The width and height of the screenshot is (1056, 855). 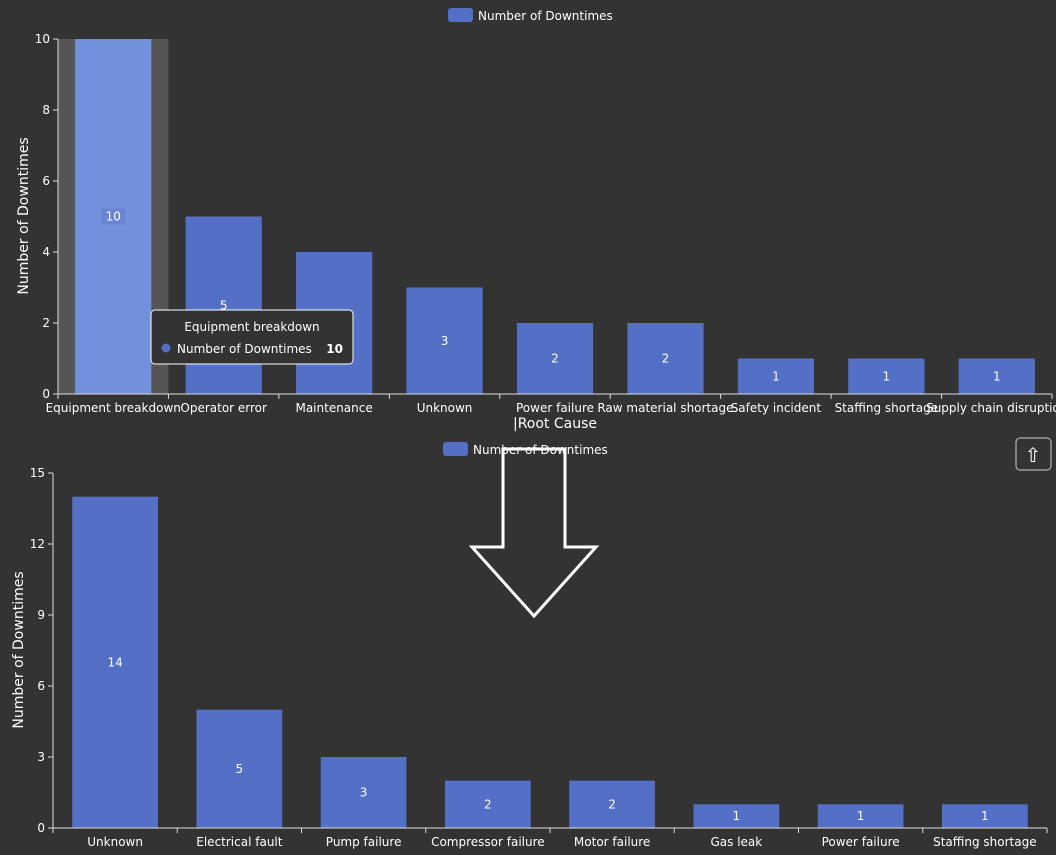 I want to click on scroll-top-button: ⇧, so click(x=1033, y=454).